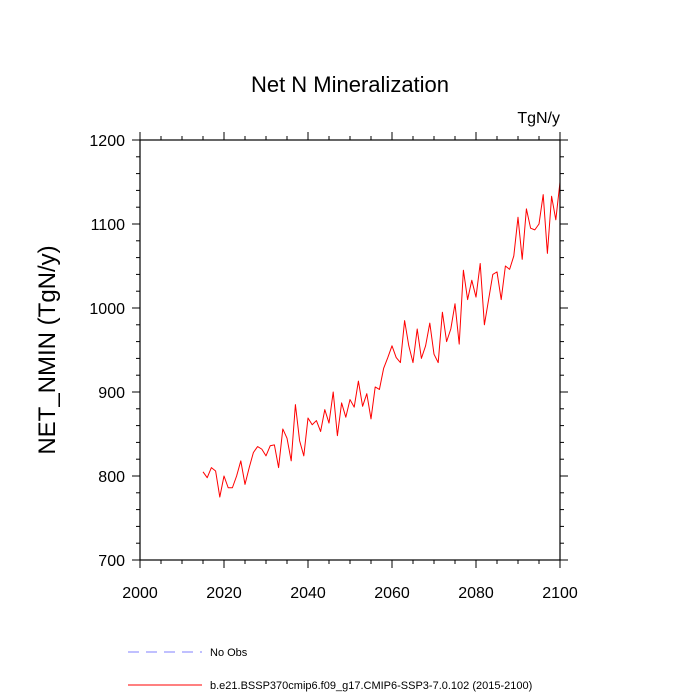  Describe the element at coordinates (108, 225) in the screenshot. I see `y-tick-label: 1100` at that location.